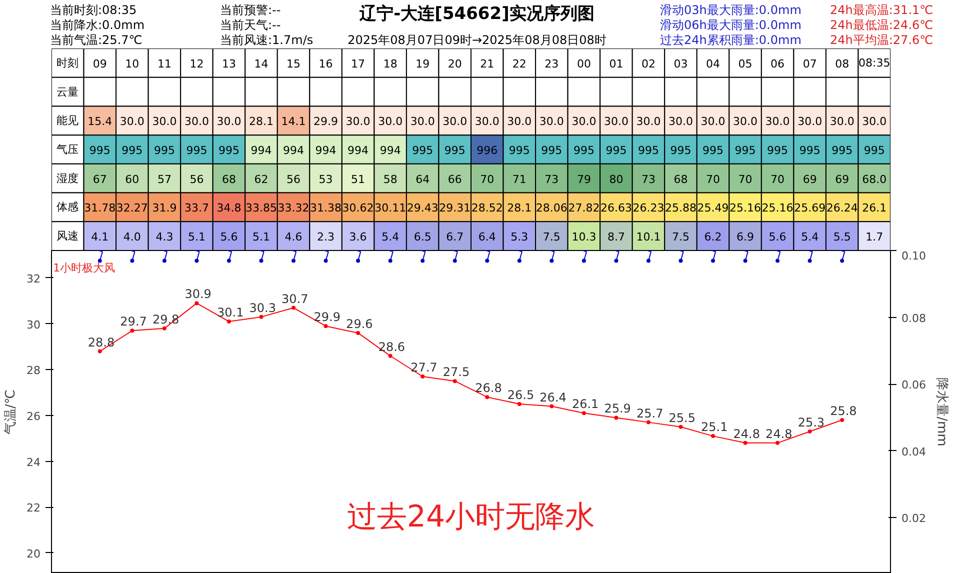  What do you see at coordinates (882, 25) in the screenshot?
I see `text: 24h最低温:24.6℃` at bounding box center [882, 25].